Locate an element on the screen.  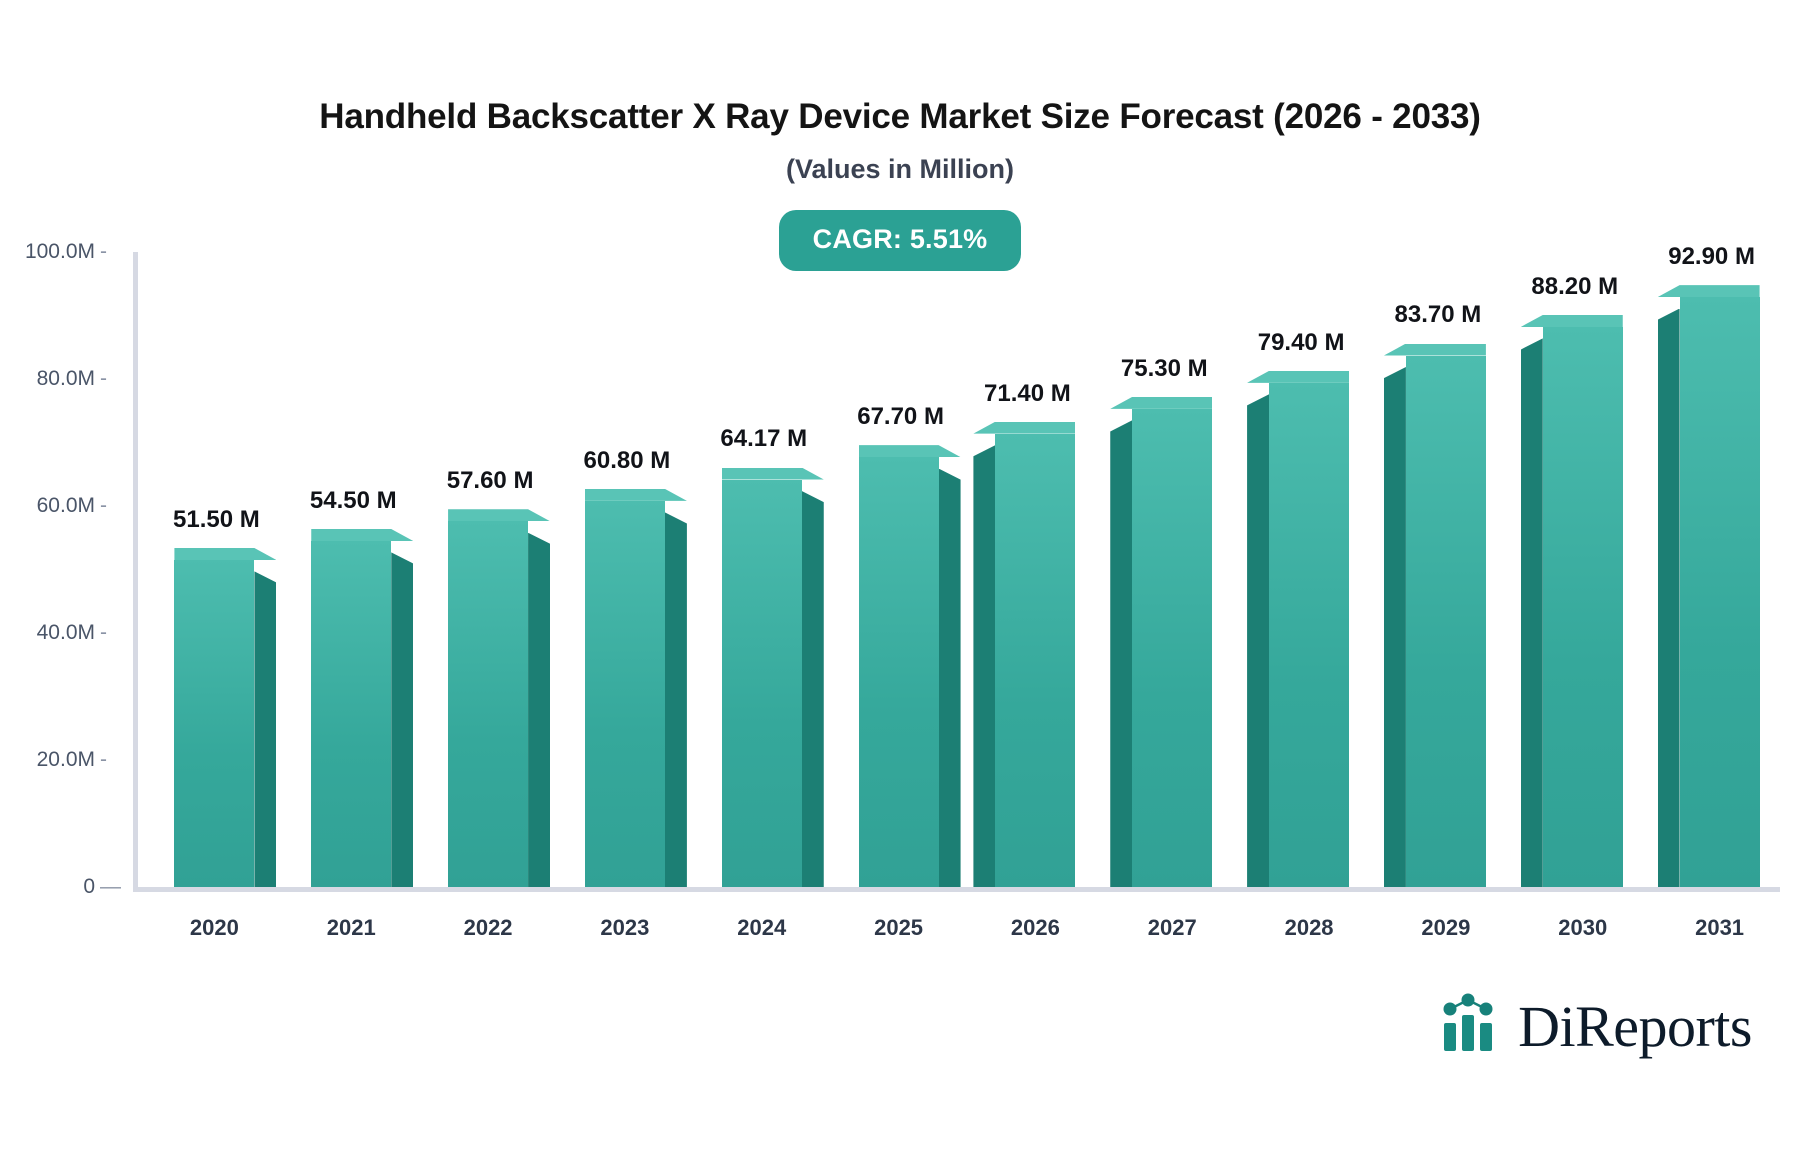
bar-value-label: 75.30 M is located at coordinates (1164, 368).